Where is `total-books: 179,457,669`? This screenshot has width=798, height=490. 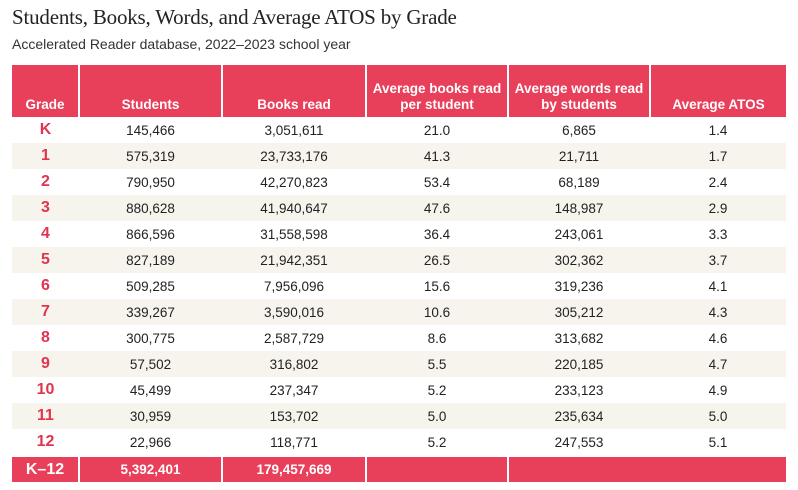
total-books: 179,457,669 is located at coordinates (293, 468).